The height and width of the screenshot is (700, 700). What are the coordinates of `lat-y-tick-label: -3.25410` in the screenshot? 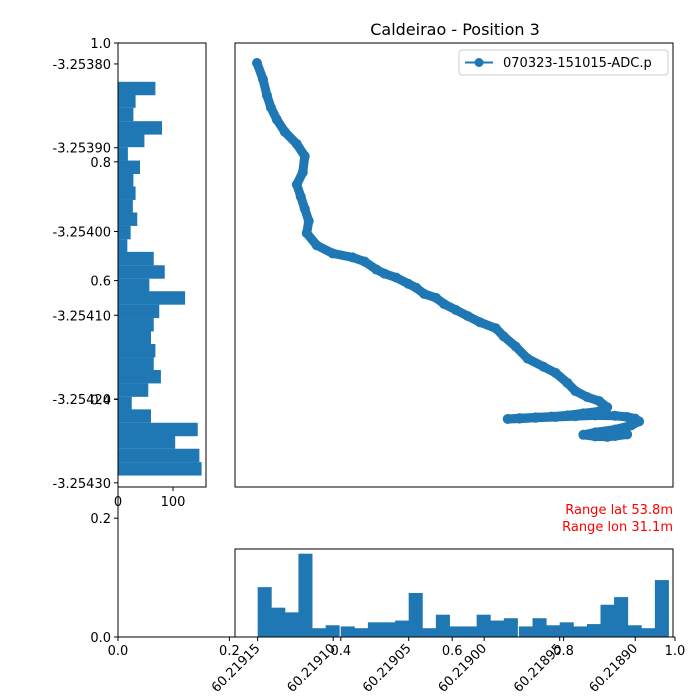 It's located at (82, 316).